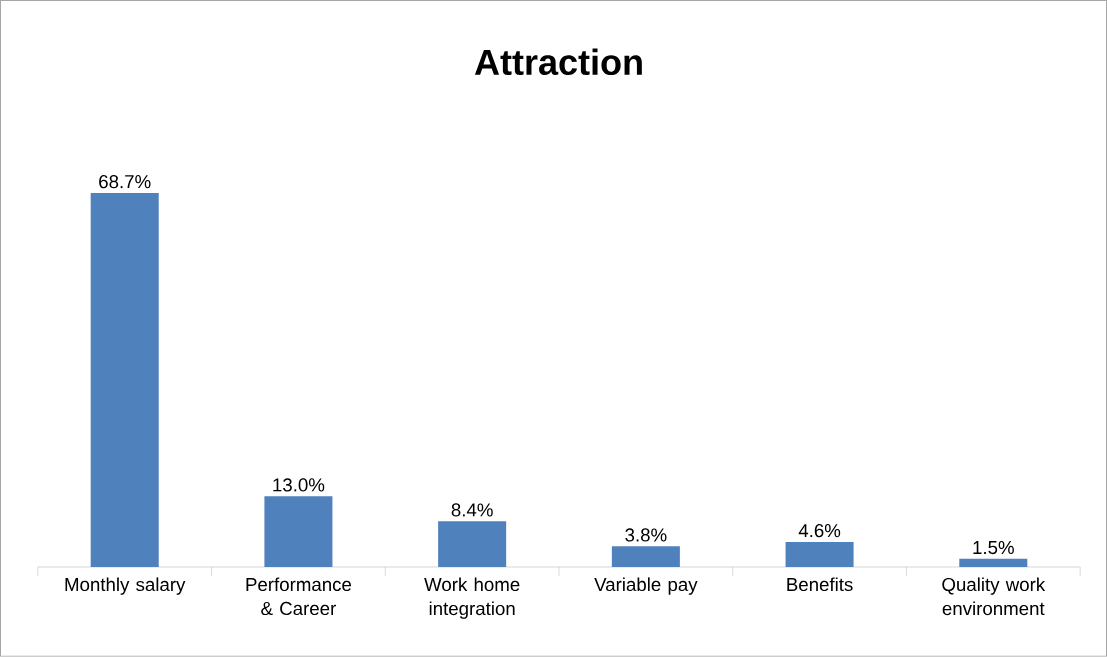 The image size is (1107, 657). I want to click on data-label: 13.0%, so click(299, 485).